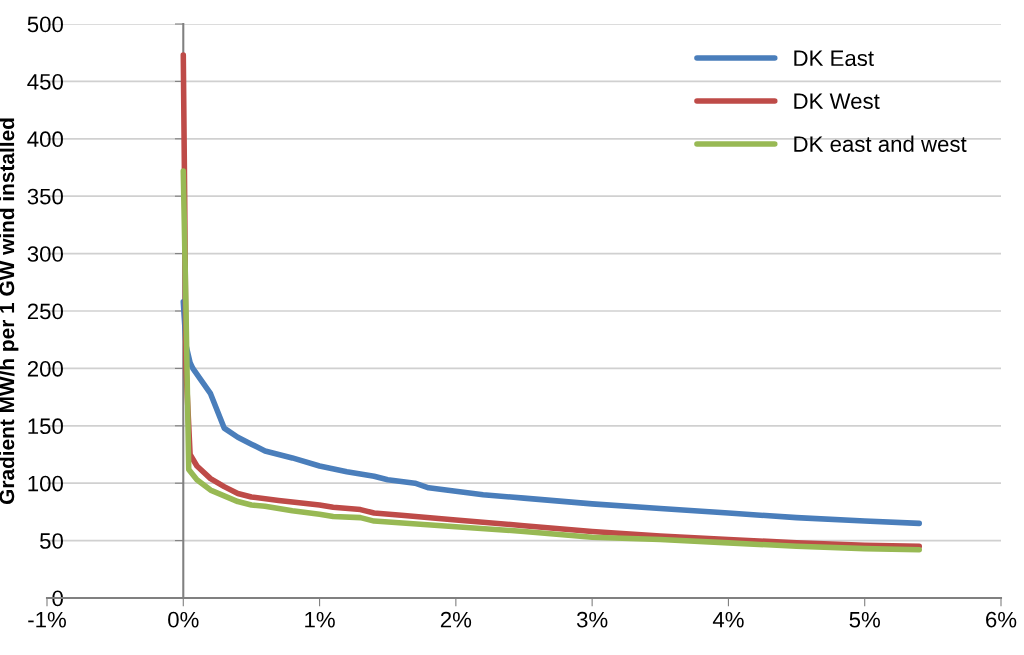 The image size is (1024, 655). What do you see at coordinates (45, 81) in the screenshot?
I see `y-tick-label: 450` at bounding box center [45, 81].